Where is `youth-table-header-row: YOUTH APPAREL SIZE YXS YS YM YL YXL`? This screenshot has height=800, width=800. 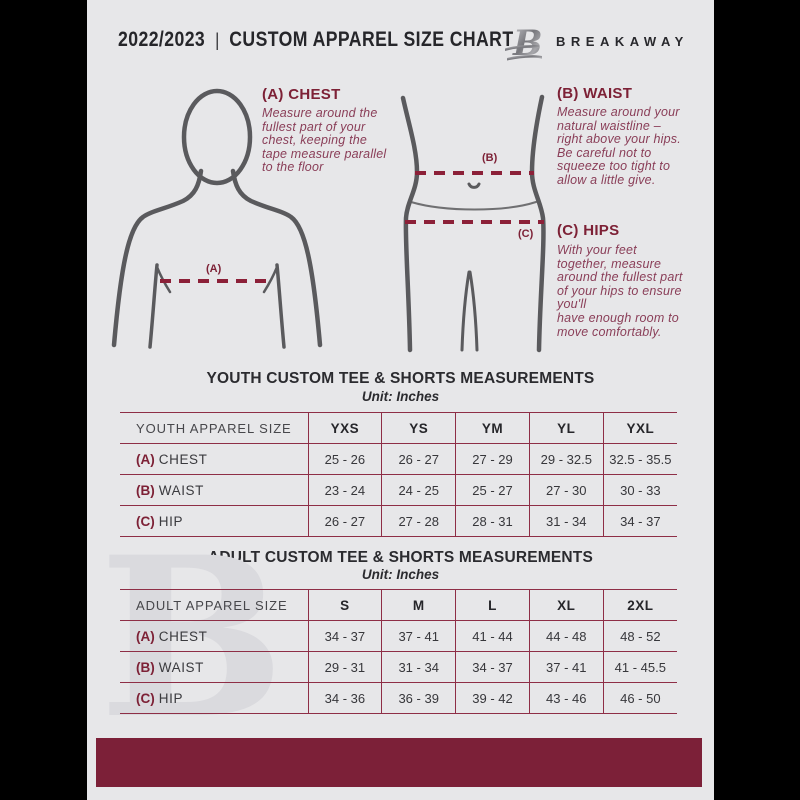
youth-table-header-row: YOUTH APPAREL SIZE YXS YS YM YL YXL is located at coordinates (398, 428).